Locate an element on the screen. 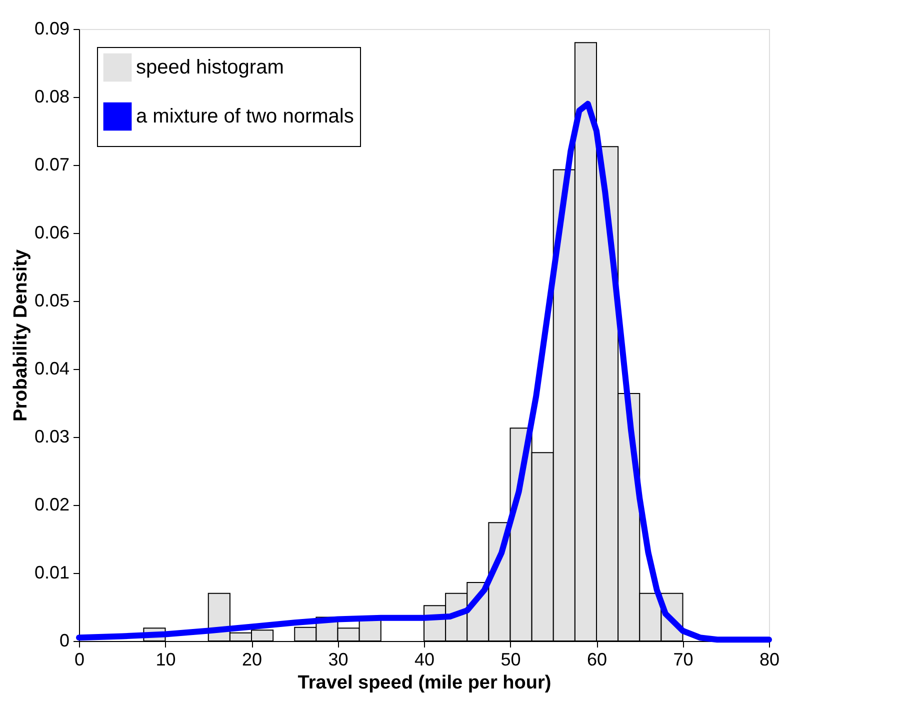 The width and height of the screenshot is (916, 714). x-tick-label: 70 is located at coordinates (683, 660).